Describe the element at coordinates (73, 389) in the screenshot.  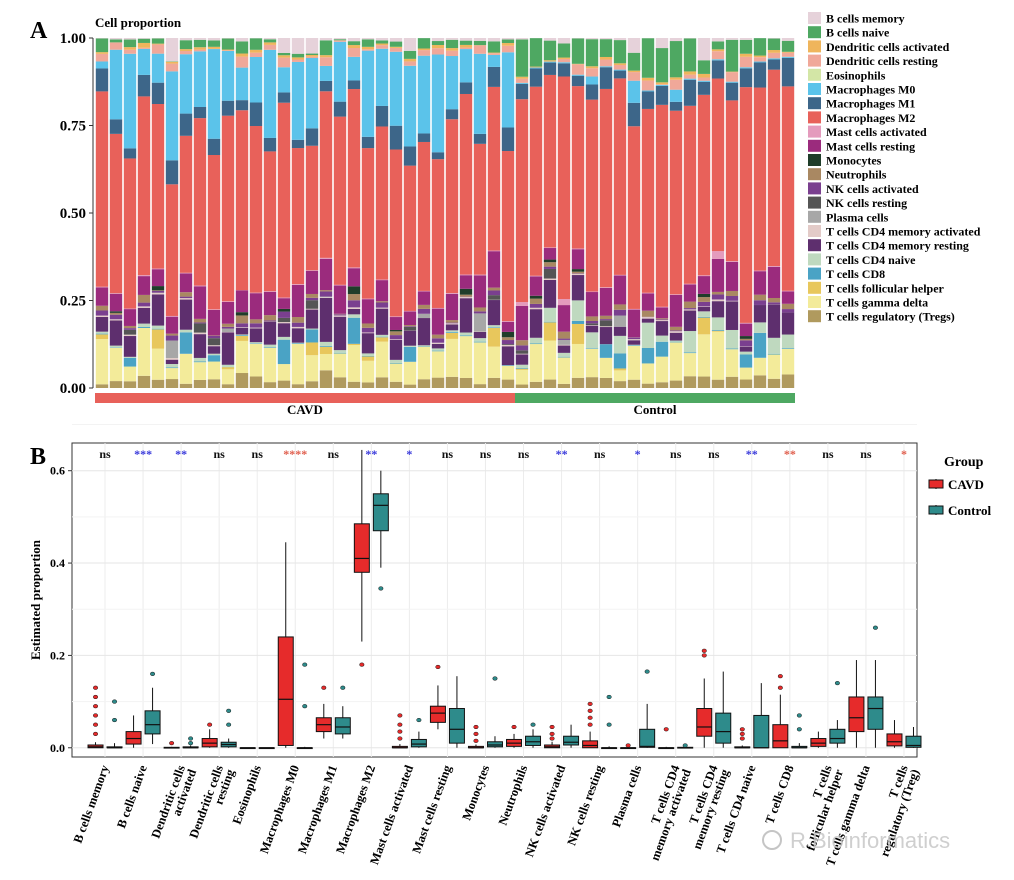
I see `a-tick-label: 0.00` at that location.